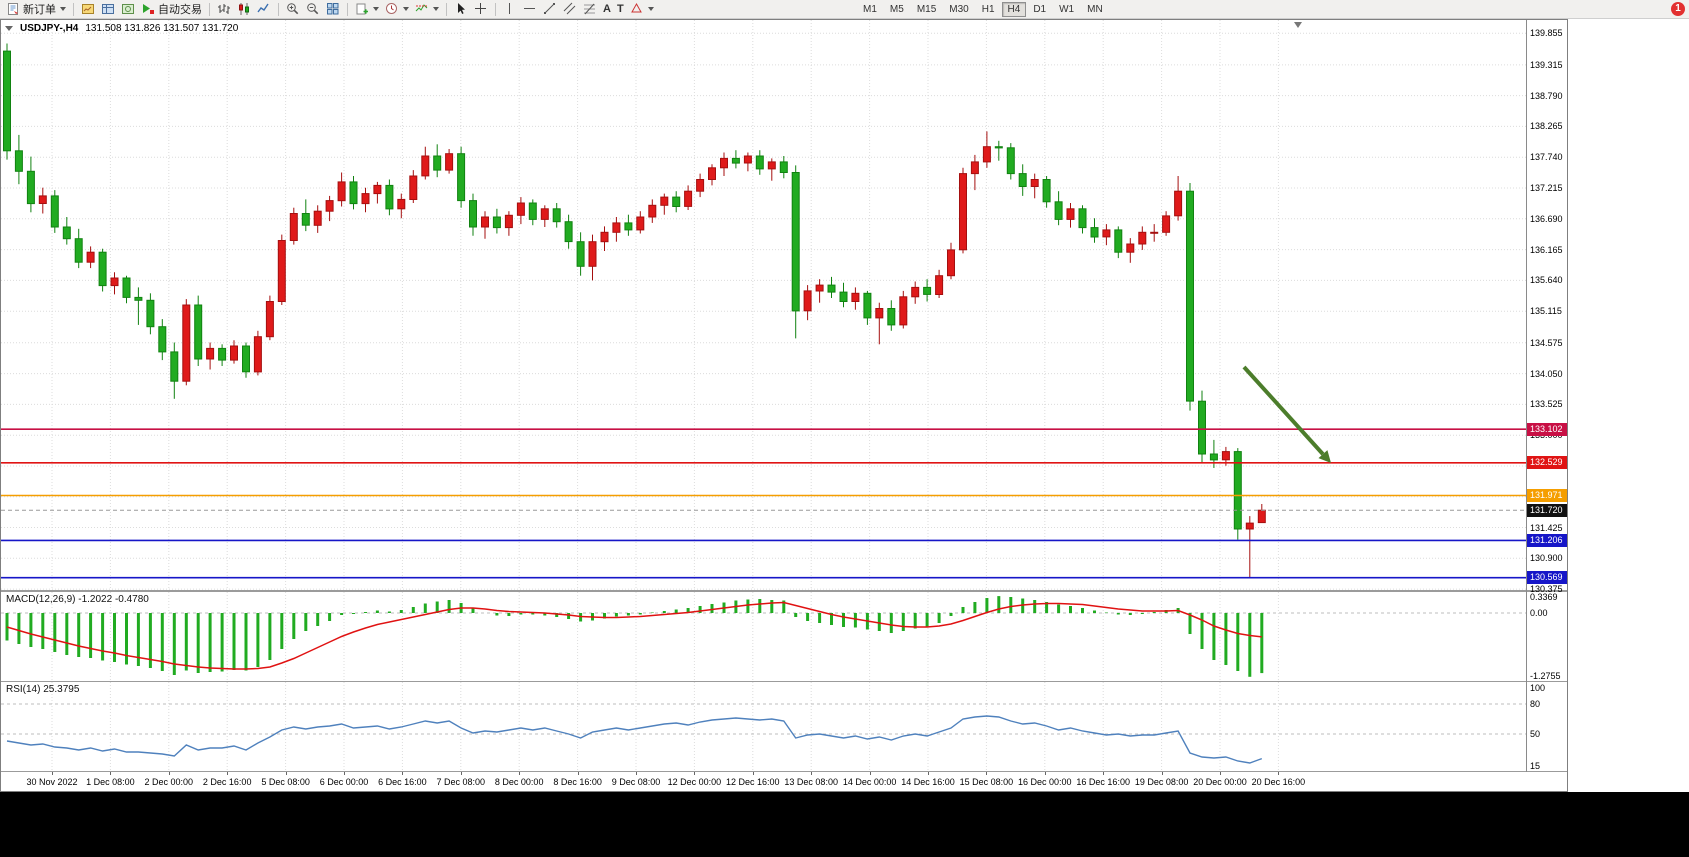  What do you see at coordinates (108, 9) in the screenshot?
I see `data-window-button` at bounding box center [108, 9].